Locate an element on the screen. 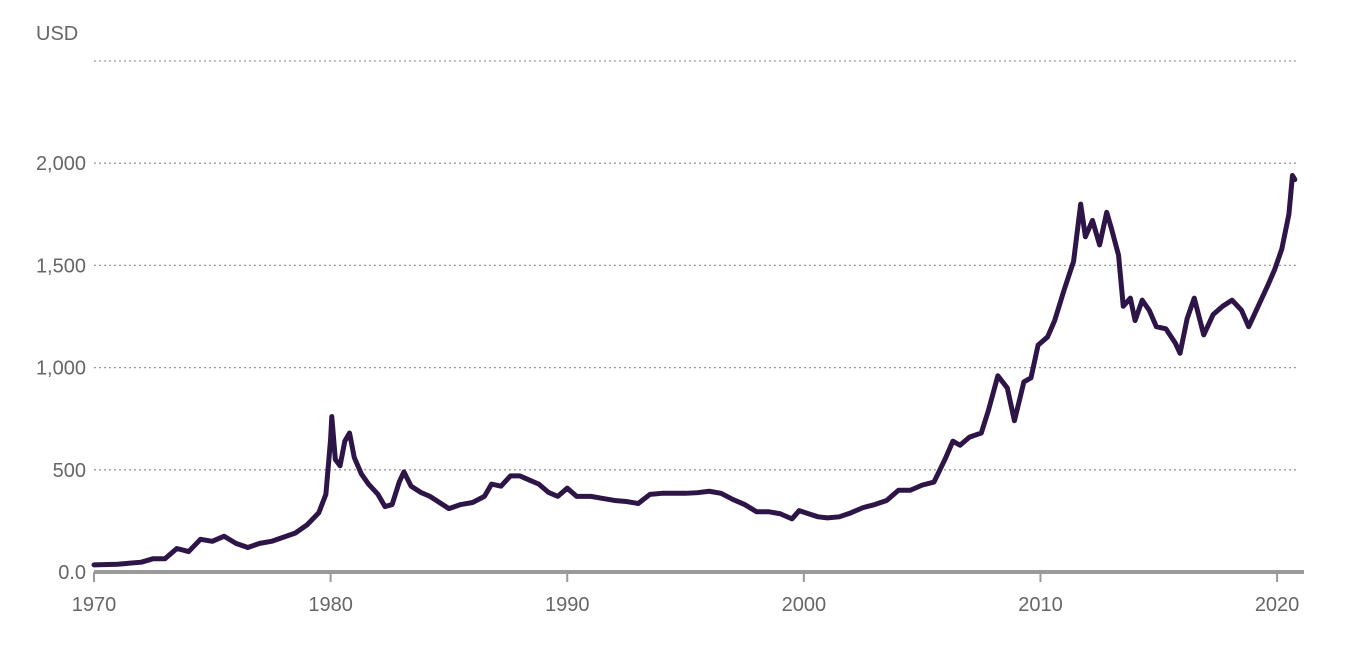  x-tick-label: 2000 is located at coordinates (804, 605).